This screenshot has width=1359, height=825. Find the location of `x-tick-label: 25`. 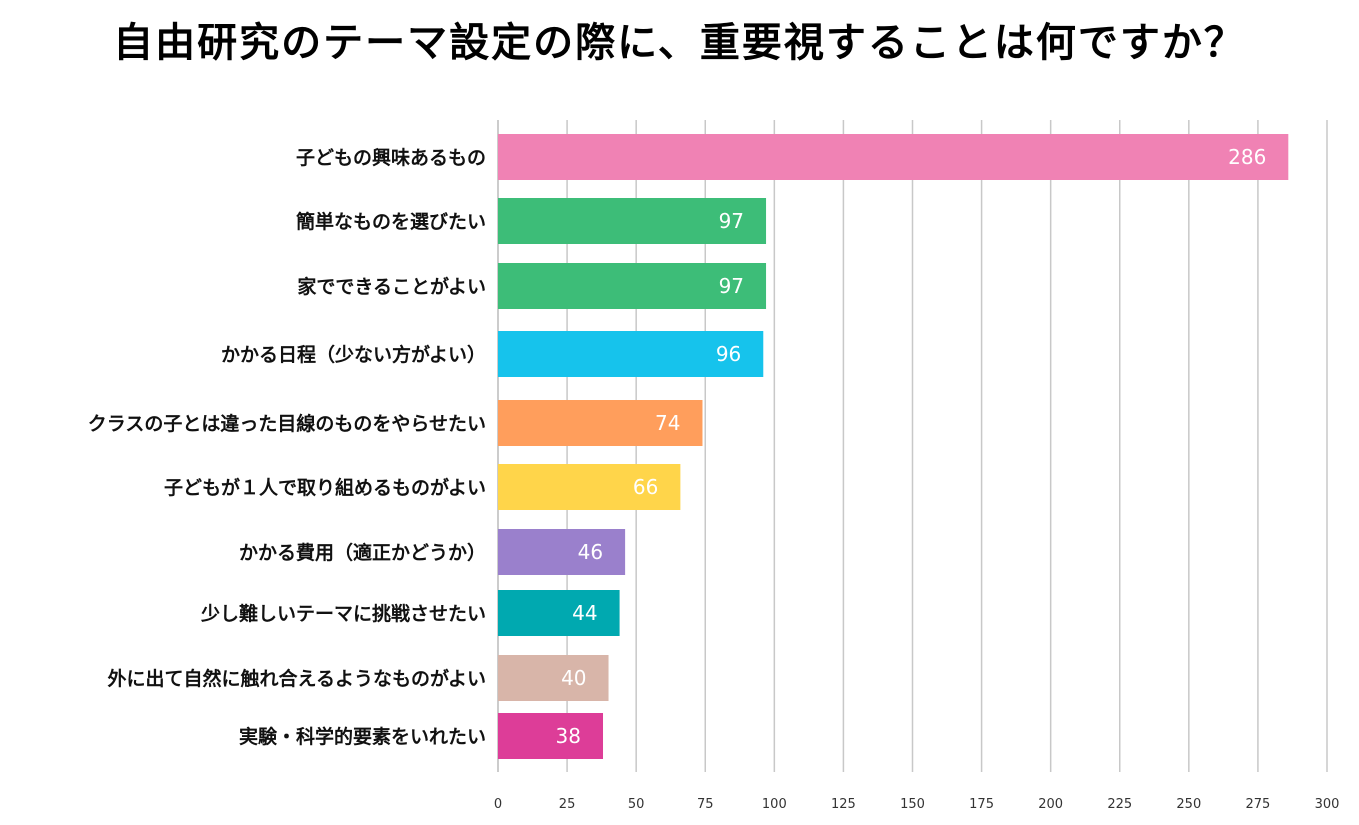

x-tick-label: 25 is located at coordinates (567, 804).